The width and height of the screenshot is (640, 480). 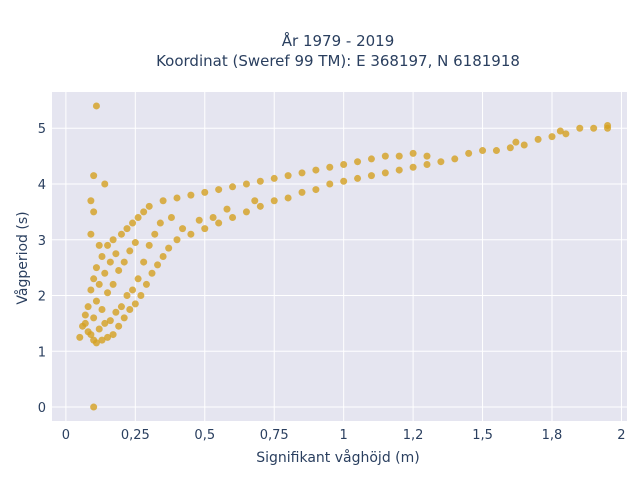 What do you see at coordinates (66, 435) in the screenshot?
I see `x-tick-label: 0` at bounding box center [66, 435].